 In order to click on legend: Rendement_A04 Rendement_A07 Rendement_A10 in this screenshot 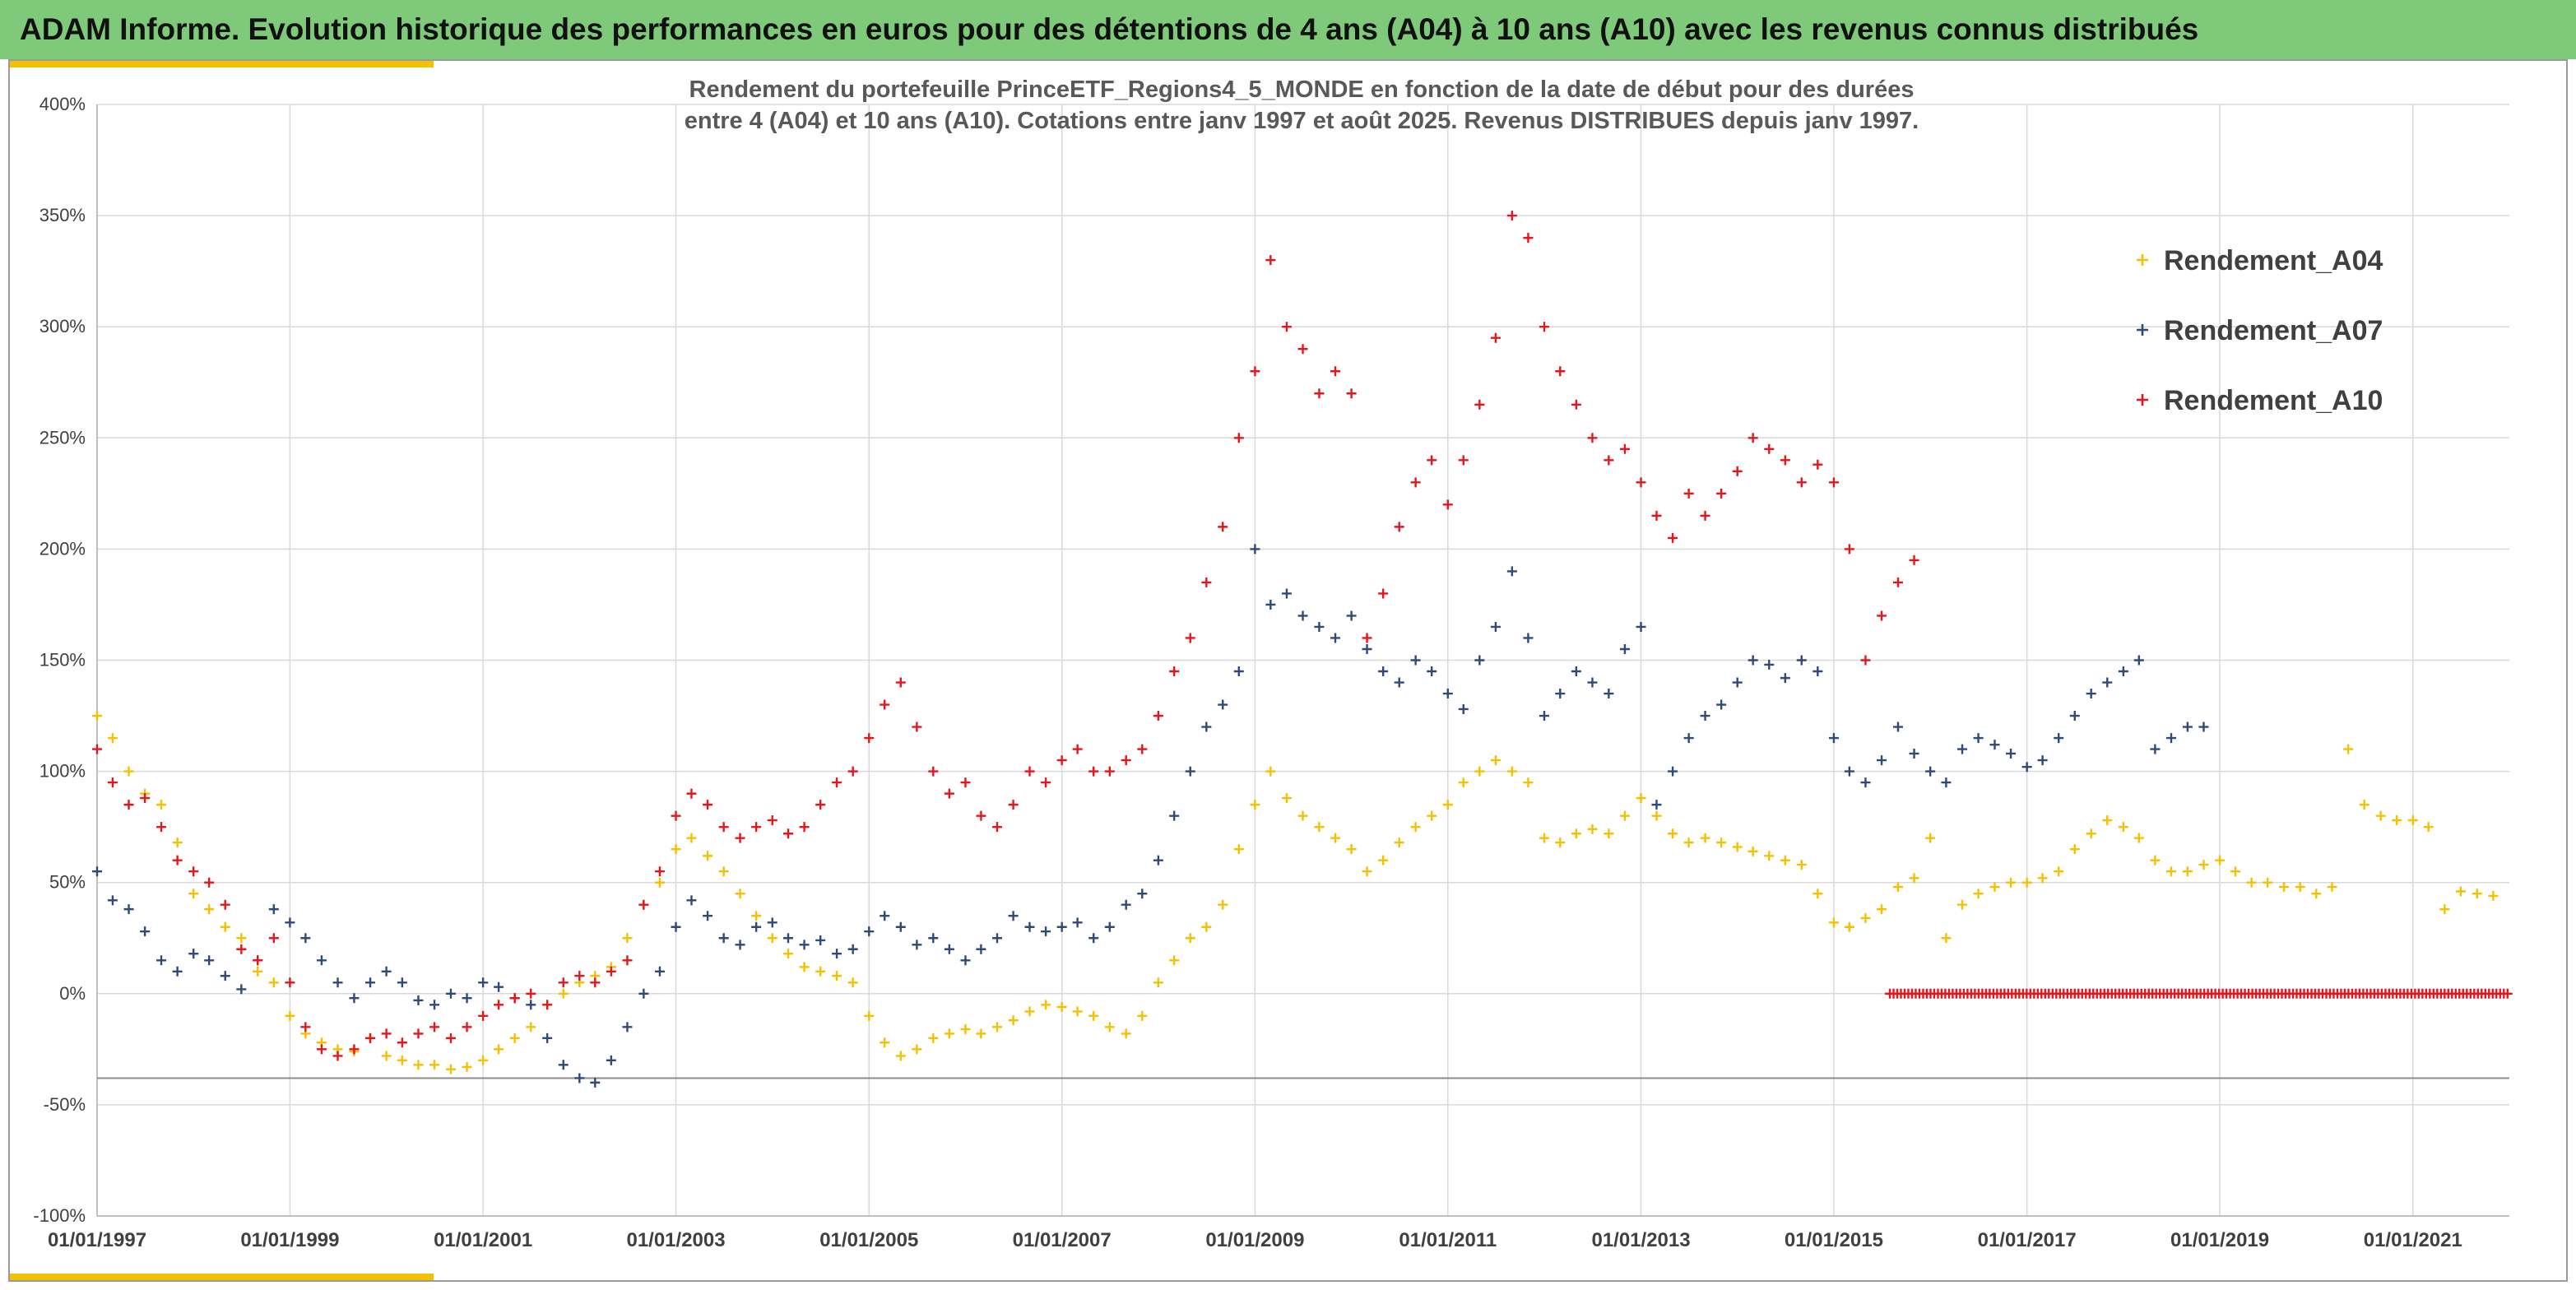, I will do `click(2260, 330)`.